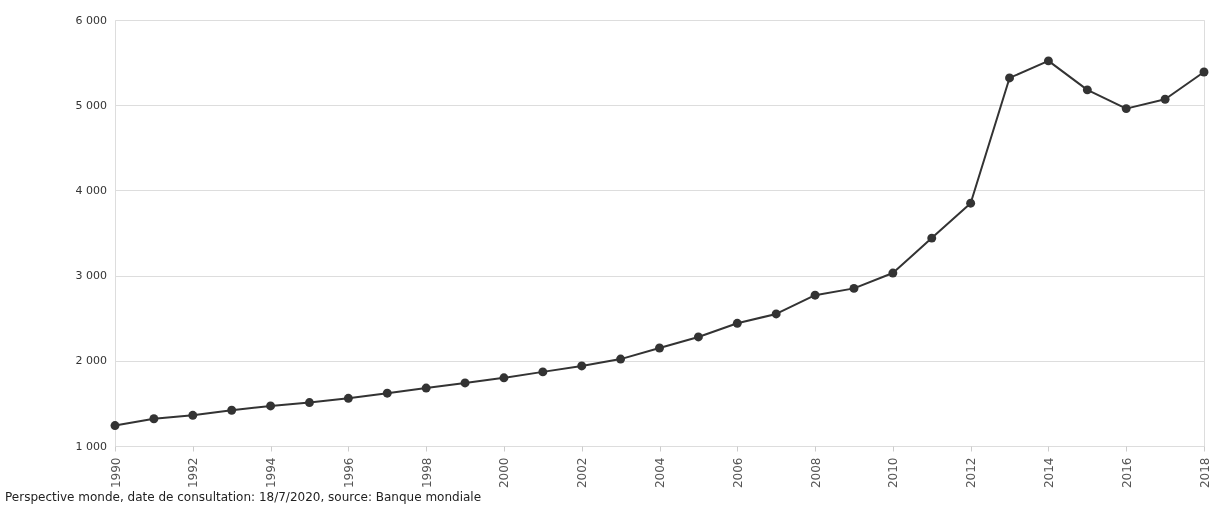 The height and width of the screenshot is (511, 1227). I want to click on x-tick-label: 1996, so click(348, 473).